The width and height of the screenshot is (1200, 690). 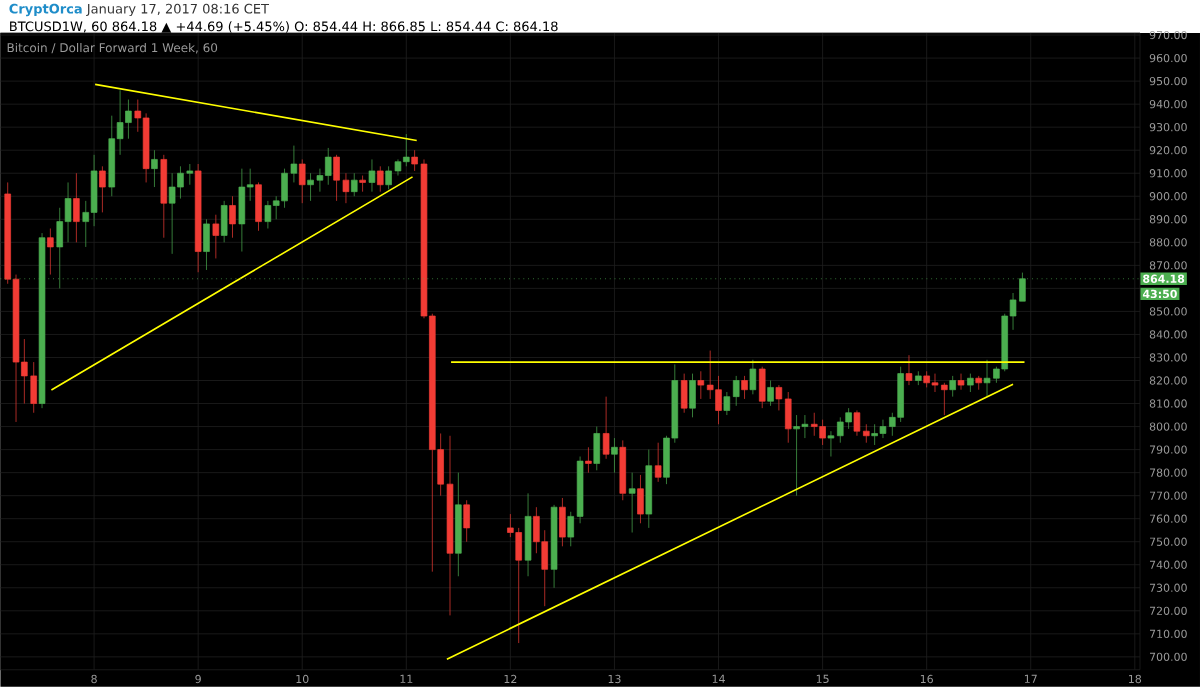 I want to click on y-tick-label: 740.00, so click(x=1168, y=564).